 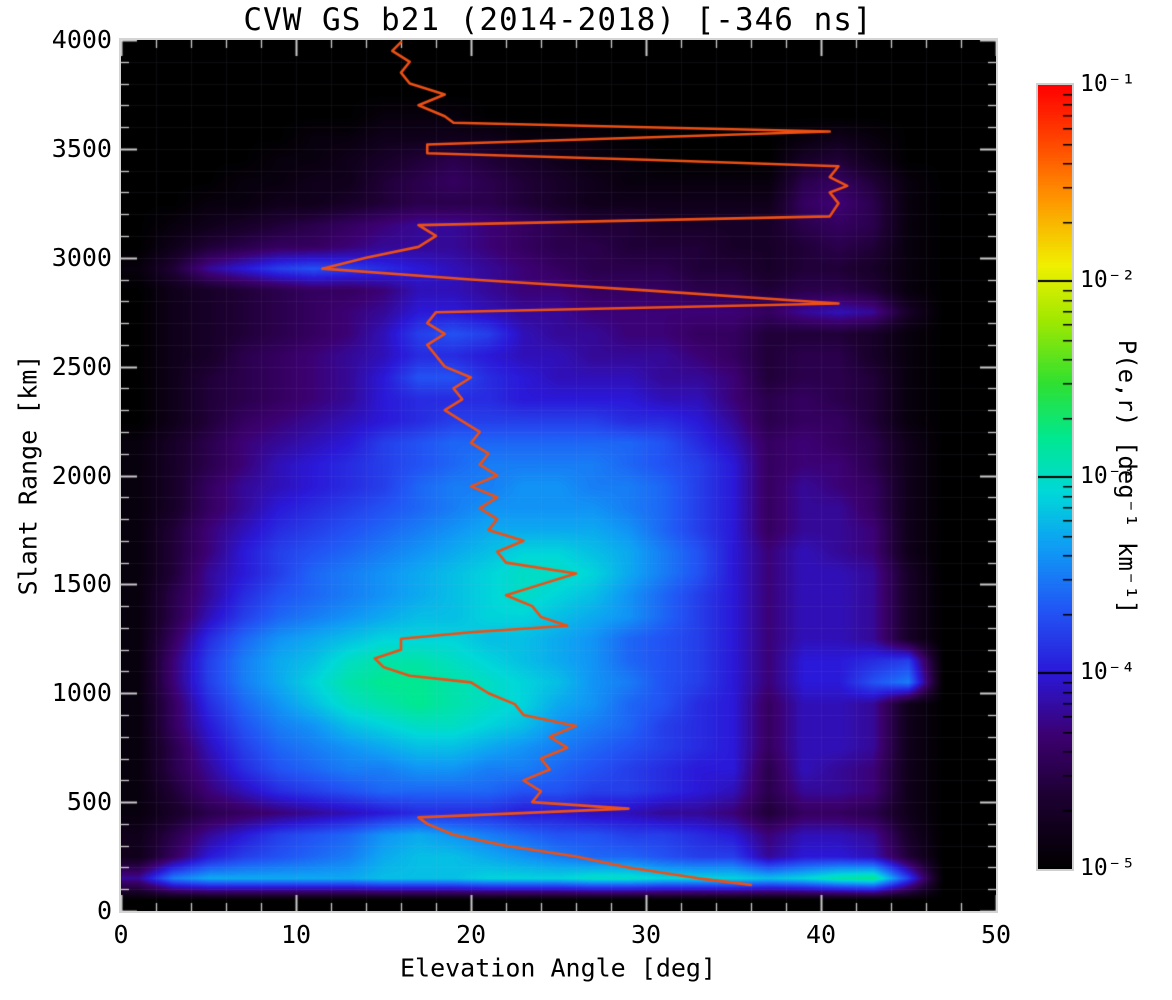 I want to click on colorbar-frame, so click(x=1055, y=477).